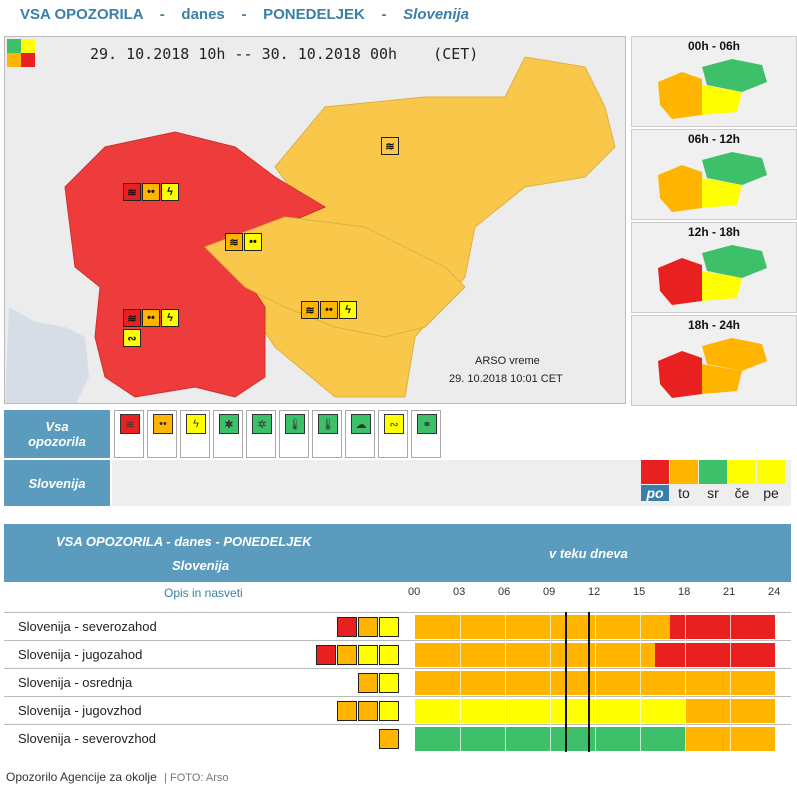  What do you see at coordinates (588, 553) in the screenshot?
I see `during-day-label: v teku dneva` at bounding box center [588, 553].